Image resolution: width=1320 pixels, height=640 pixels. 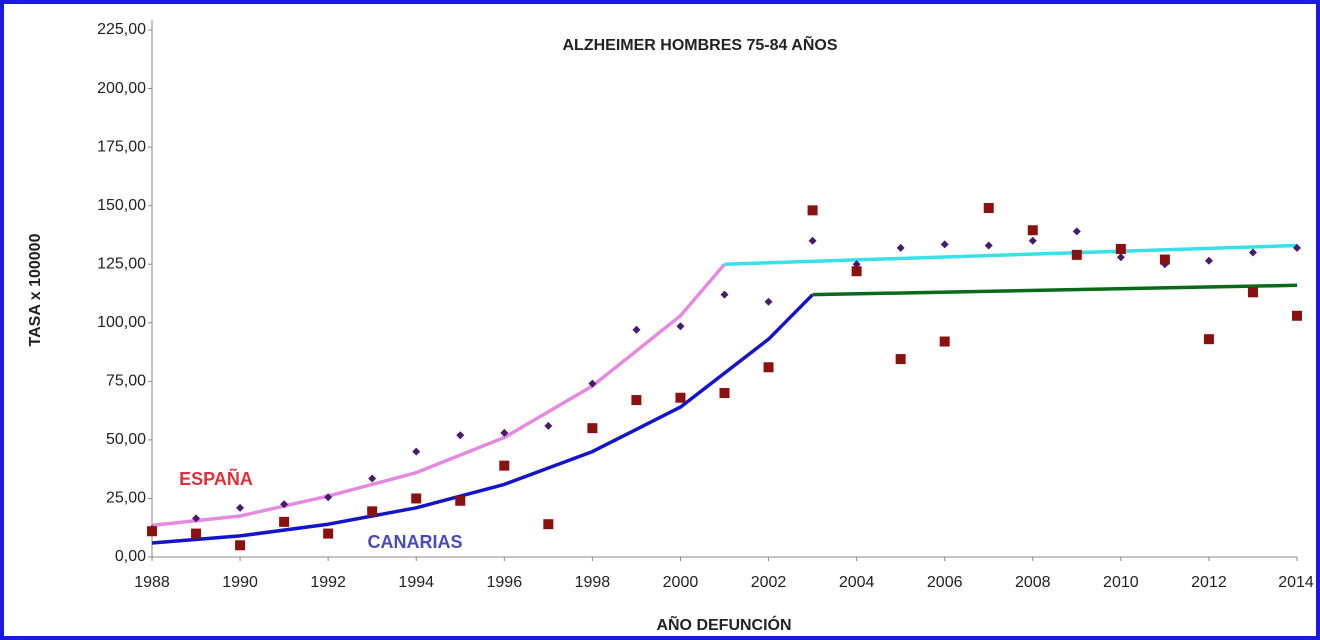 I want to click on x-tick-label: 2014, so click(x=1296, y=582).